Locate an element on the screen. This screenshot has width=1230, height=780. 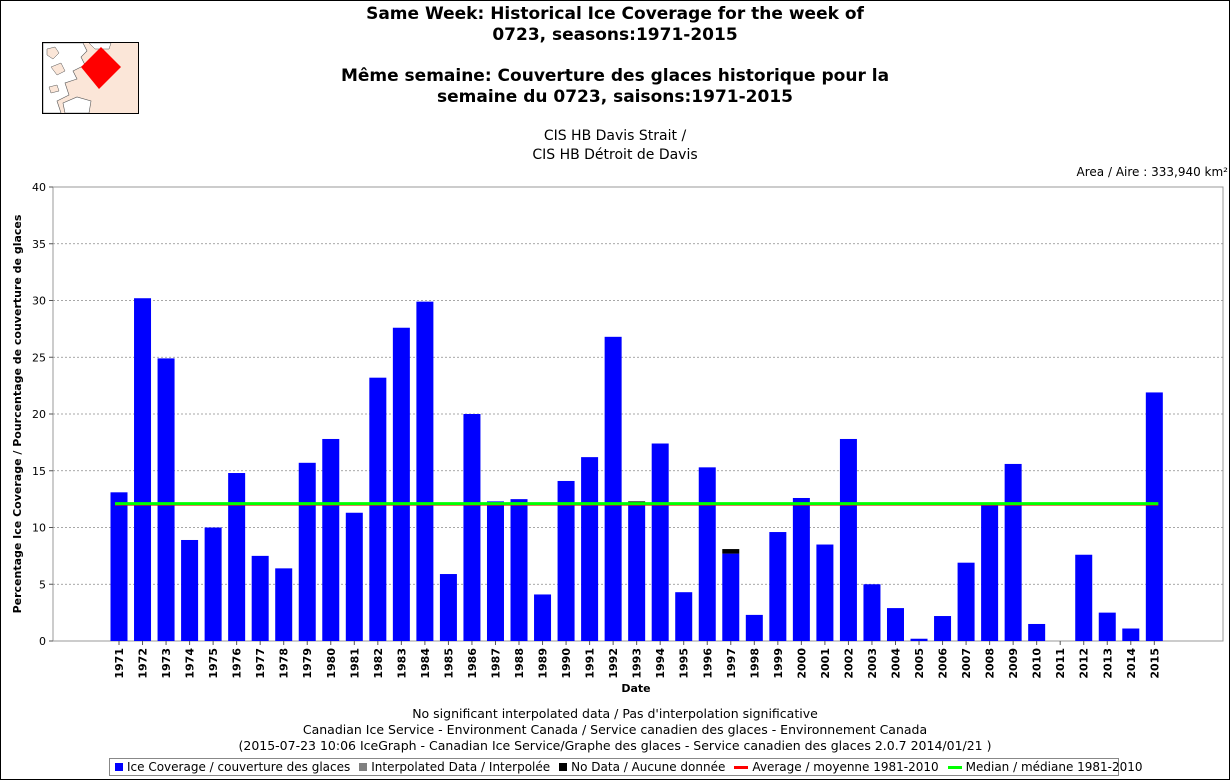
x-tick-label-1996: 1996 is located at coordinates (707, 663).